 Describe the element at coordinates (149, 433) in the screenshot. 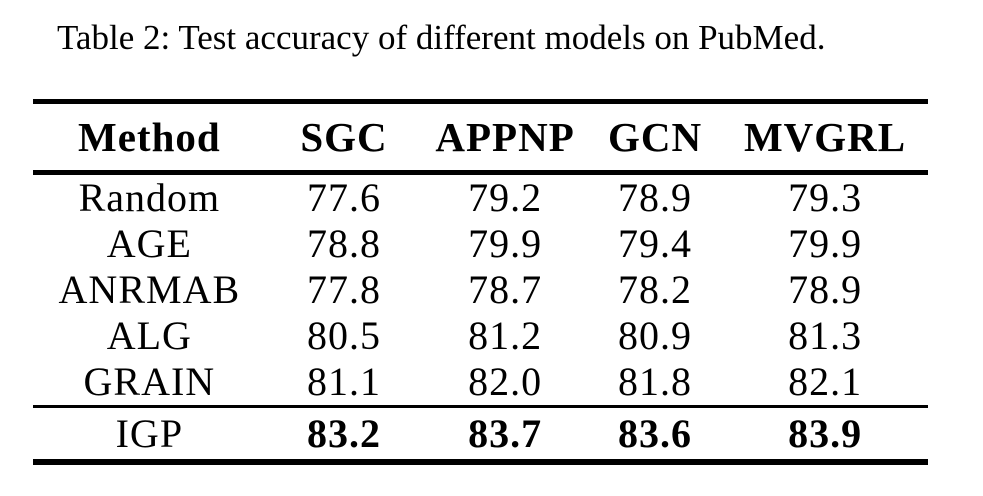

I see `method-cell: IGP` at that location.